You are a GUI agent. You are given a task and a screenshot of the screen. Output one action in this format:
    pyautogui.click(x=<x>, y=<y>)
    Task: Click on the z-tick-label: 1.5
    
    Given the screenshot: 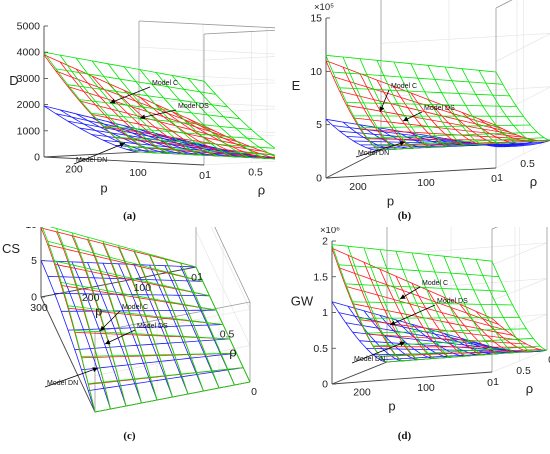 What is the action you would take?
    pyautogui.click(x=320, y=277)
    